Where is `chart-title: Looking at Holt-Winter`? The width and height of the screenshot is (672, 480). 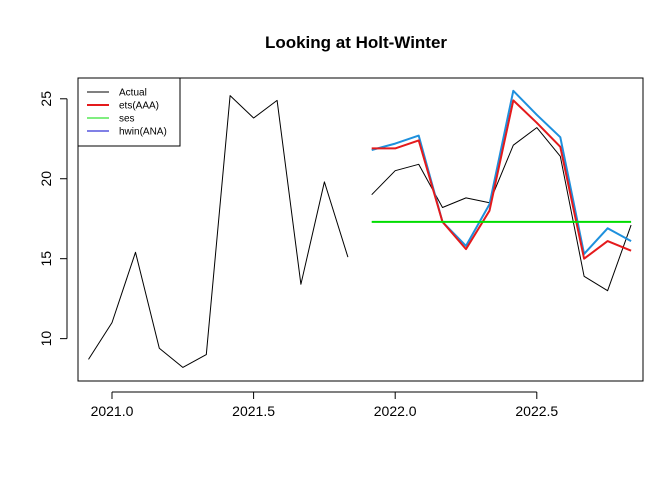
chart-title: Looking at Holt-Winter is located at coordinates (356, 42).